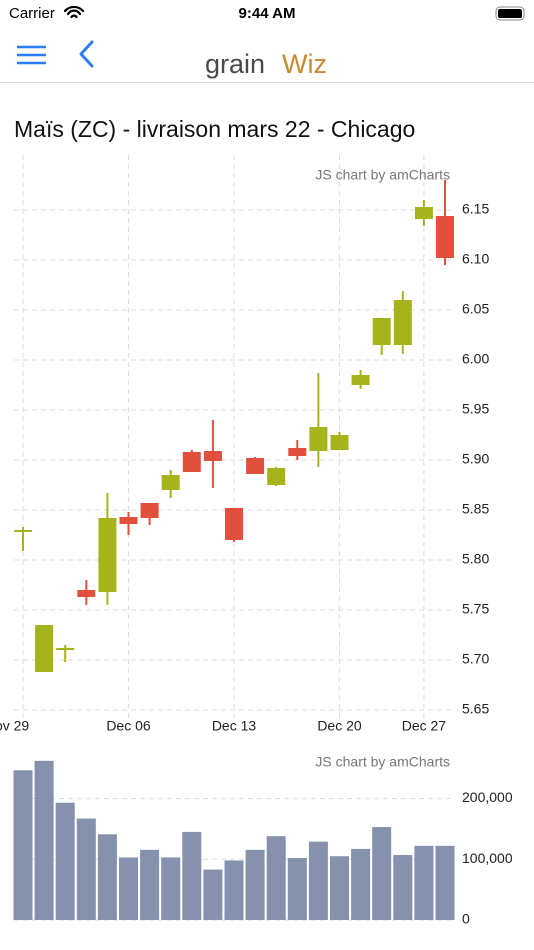 The image size is (534, 950). Describe the element at coordinates (424, 726) in the screenshot. I see `x-tick-label: Dec 27` at that location.